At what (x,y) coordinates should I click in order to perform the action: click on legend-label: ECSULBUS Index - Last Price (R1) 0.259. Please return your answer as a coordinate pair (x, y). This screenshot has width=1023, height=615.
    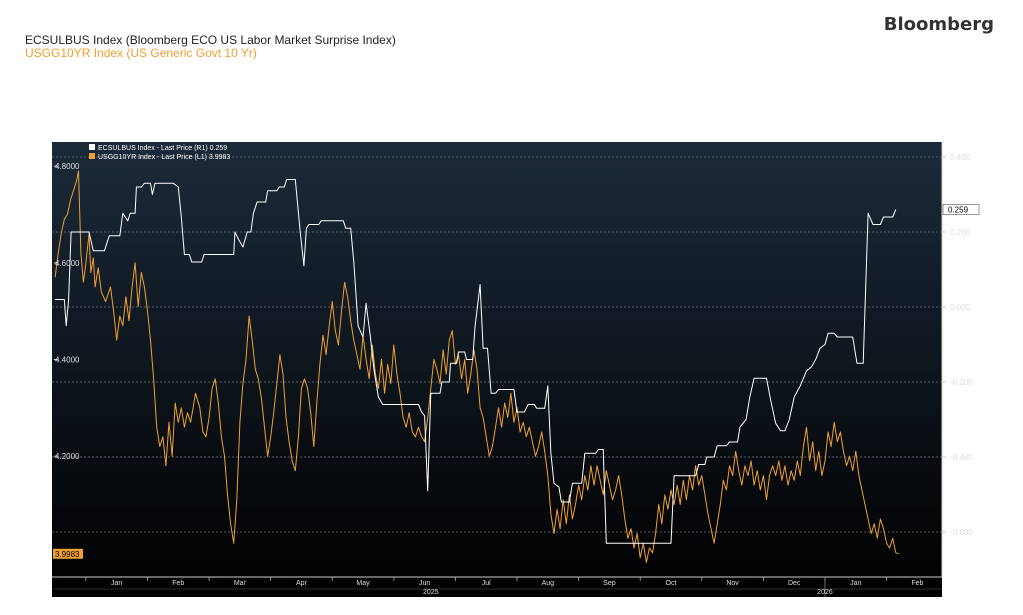
    Looking at the image, I should click on (162, 148).